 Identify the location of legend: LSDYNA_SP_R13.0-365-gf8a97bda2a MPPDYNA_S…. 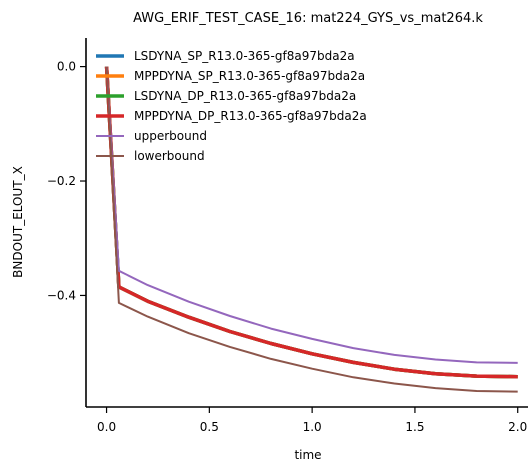
(231, 106).